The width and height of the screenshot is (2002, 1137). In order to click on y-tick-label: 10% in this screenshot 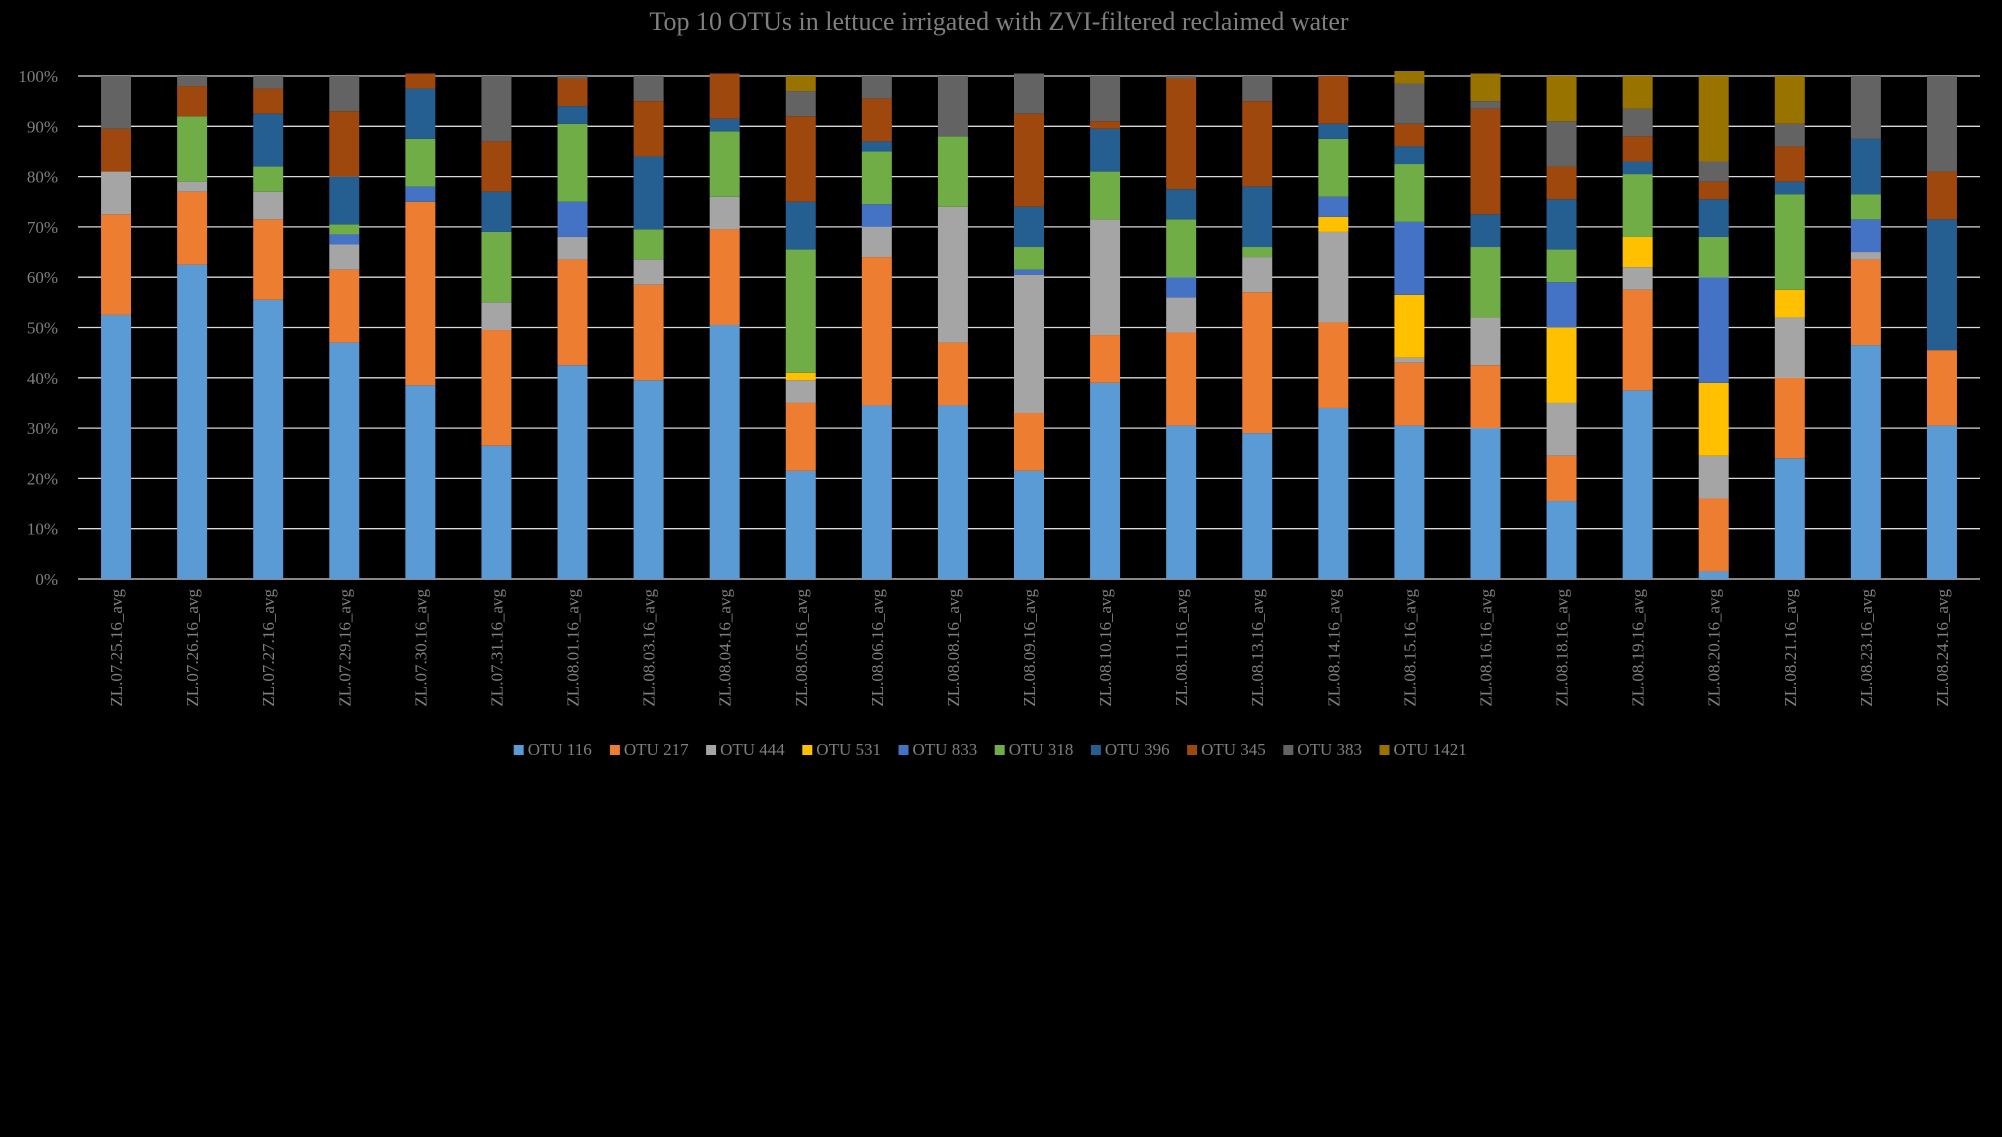, I will do `click(42, 529)`.